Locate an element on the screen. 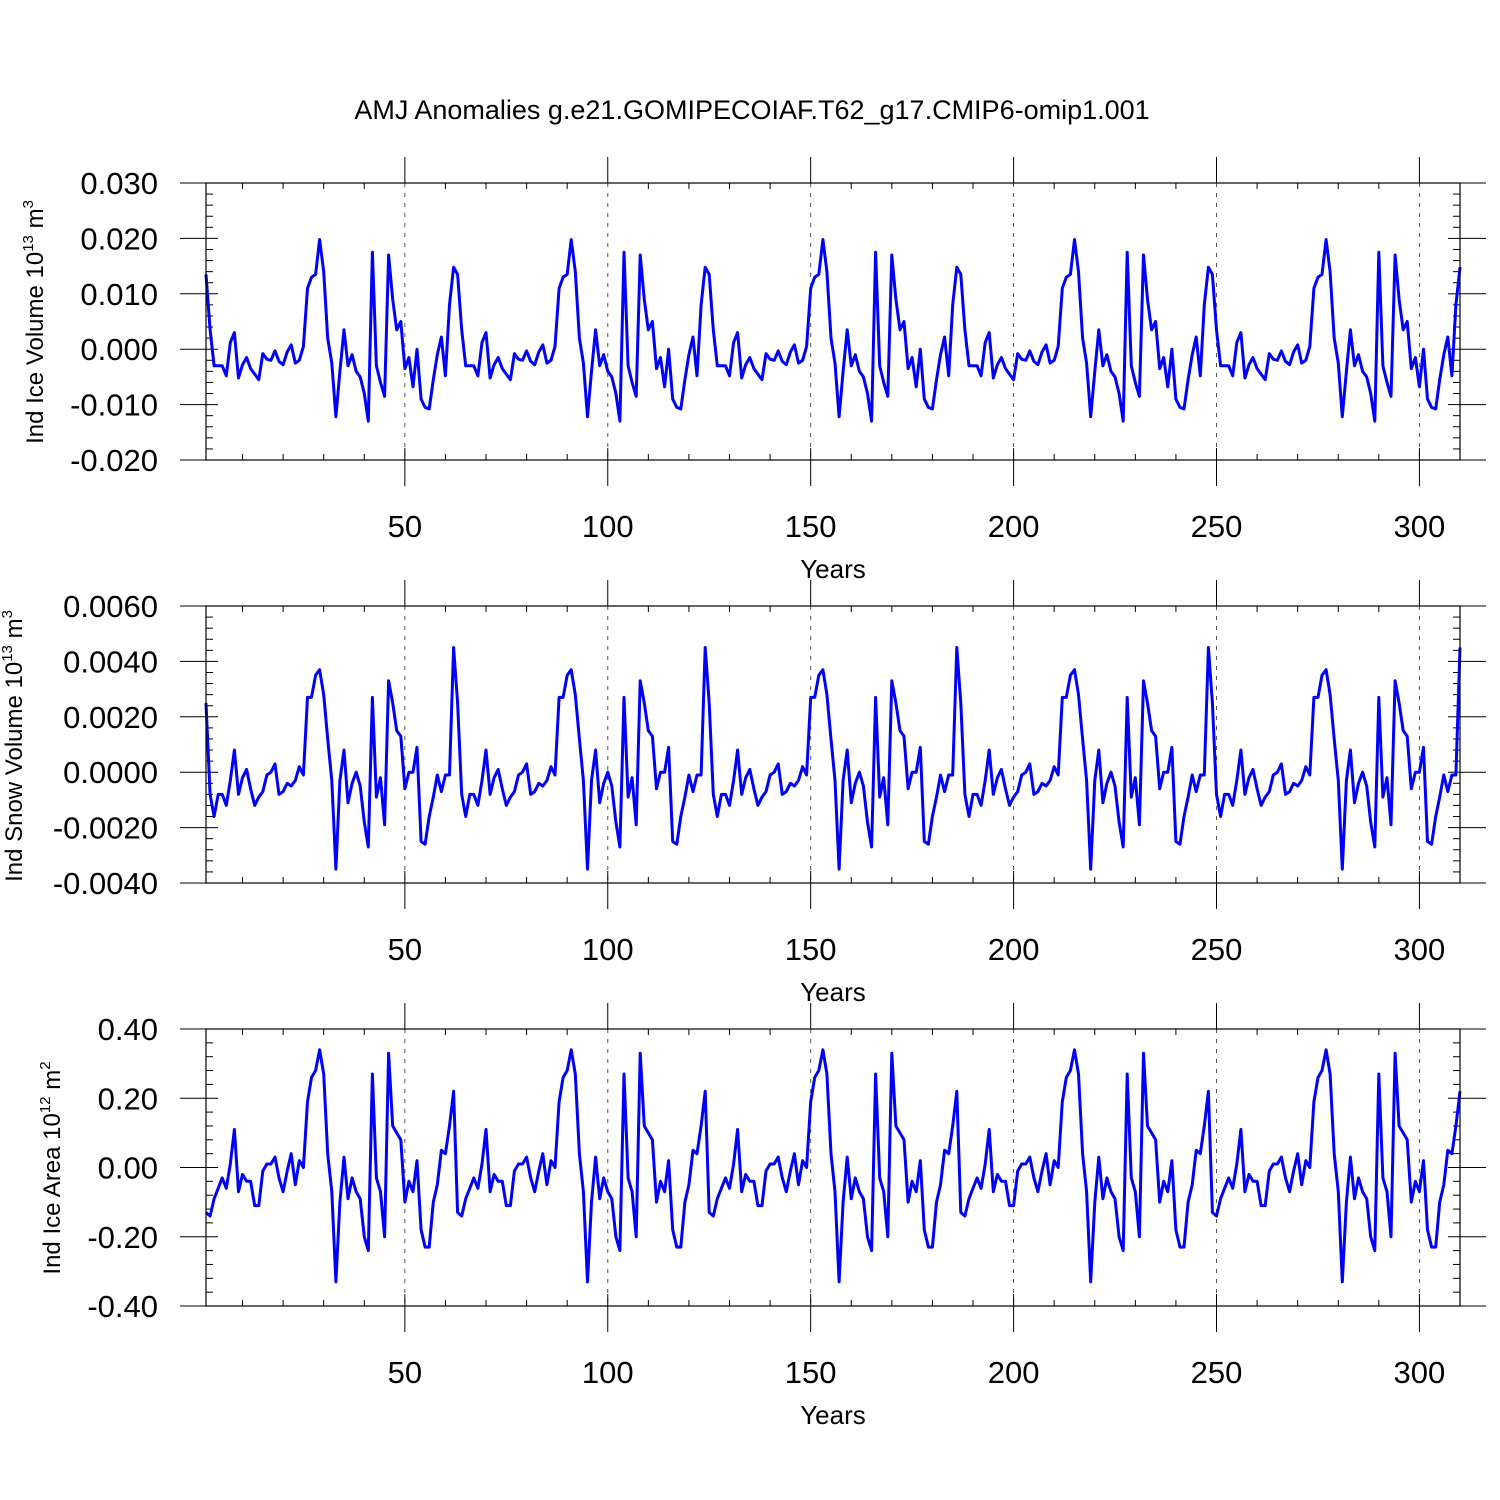 This screenshot has height=1500, width=1500. y-tick-label: 0.0060 is located at coordinates (110, 606).